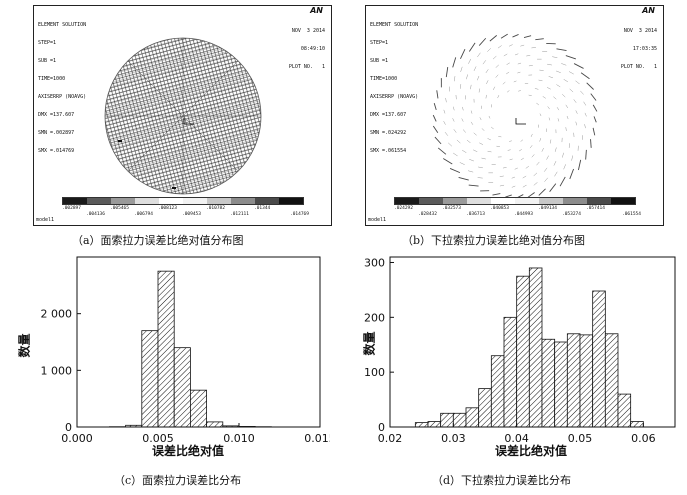  What do you see at coordinates (499, 208) in the screenshot?
I see `colorbar-label: .040853` at bounding box center [499, 208].